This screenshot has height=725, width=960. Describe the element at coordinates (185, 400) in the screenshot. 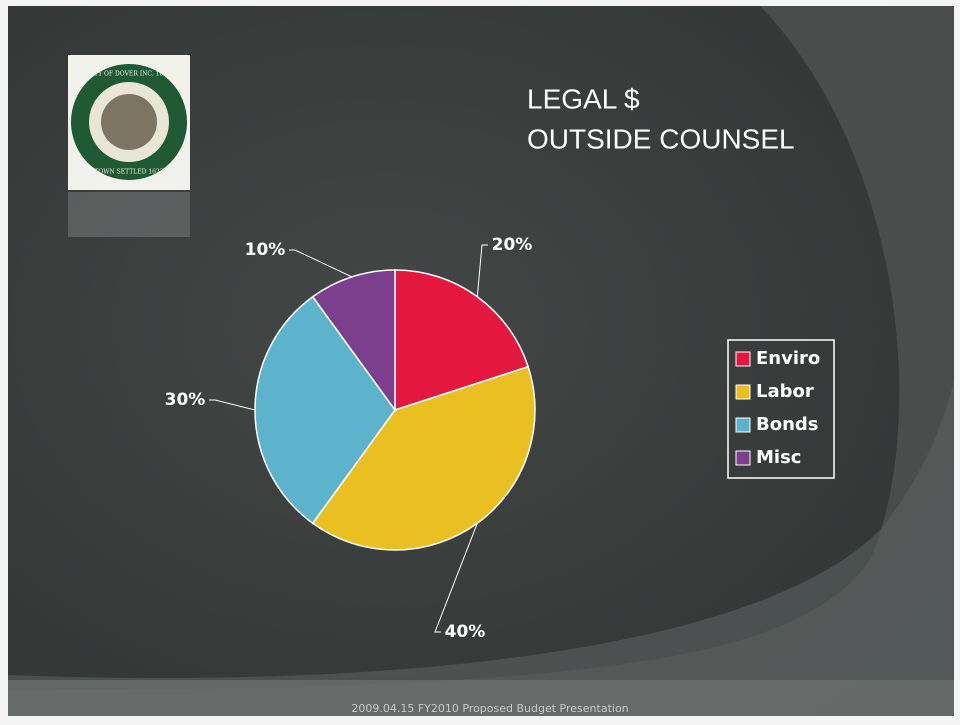

I see `data-label: 30%` at that location.